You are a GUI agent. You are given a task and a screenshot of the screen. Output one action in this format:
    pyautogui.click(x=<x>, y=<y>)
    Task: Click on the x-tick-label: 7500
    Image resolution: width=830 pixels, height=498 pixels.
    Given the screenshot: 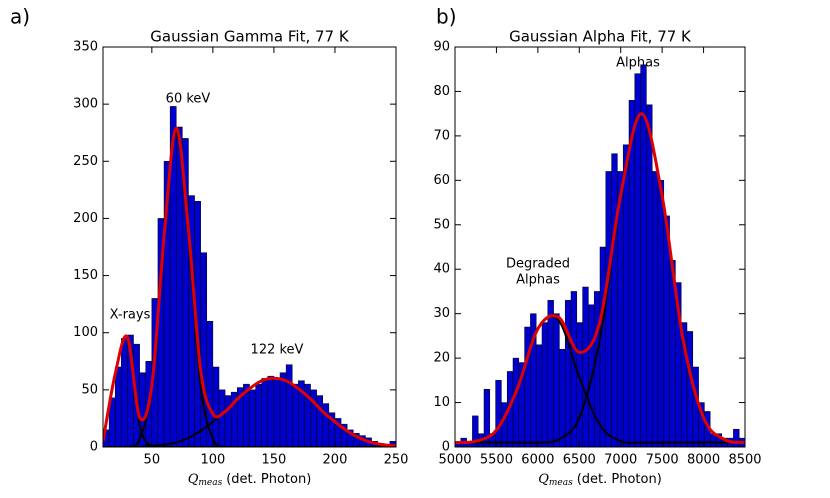 What is the action you would take?
    pyautogui.click(x=662, y=460)
    